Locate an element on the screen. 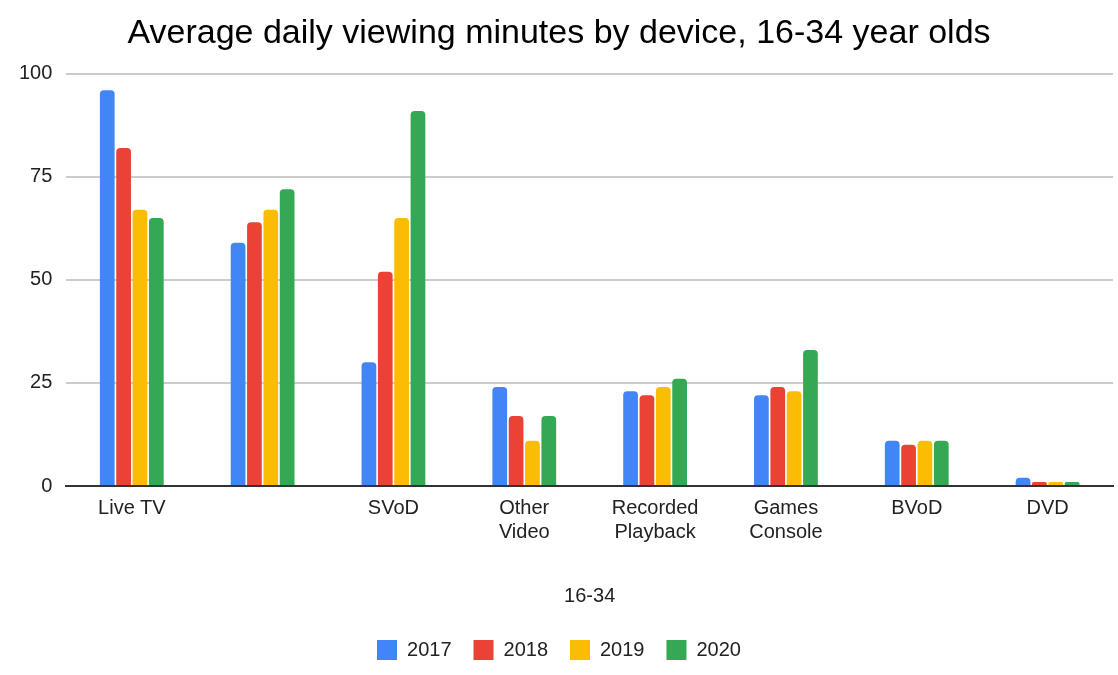 The image size is (1118, 675). x-tick-label: Live TV is located at coordinates (132, 506).